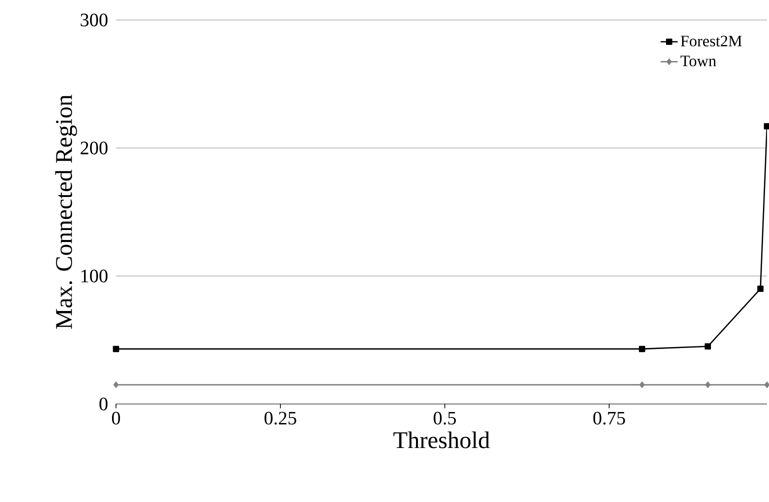 The width and height of the screenshot is (769, 502). What do you see at coordinates (66, 211) in the screenshot?
I see `y-axis-title: Max. Connected Region` at bounding box center [66, 211].